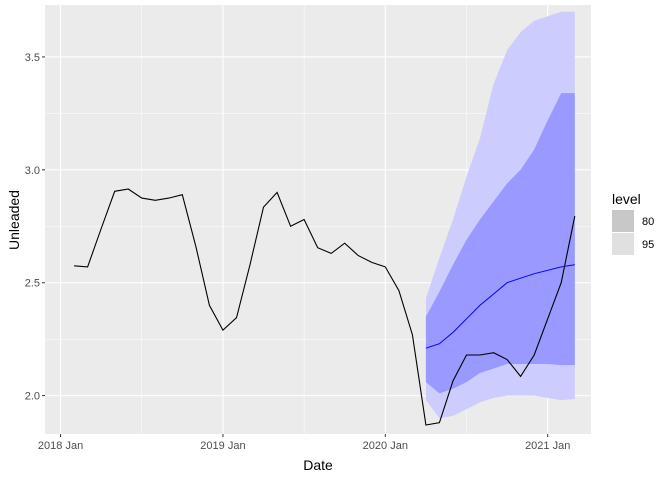 The height and width of the screenshot is (480, 672). What do you see at coordinates (304, 443) in the screenshot?
I see `x-axis: 2018 Jan 2019 Jan 2020 Jan 2021 Jan` at bounding box center [304, 443].